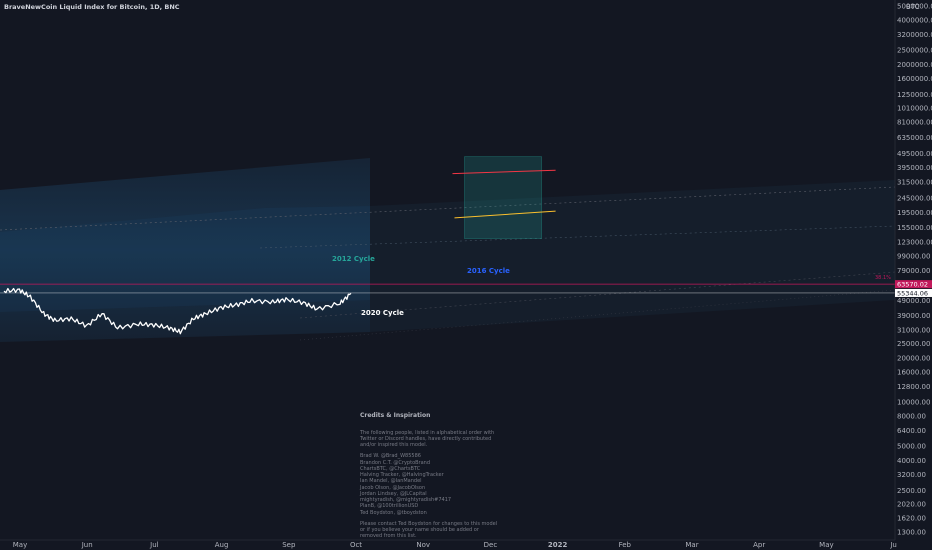 The image size is (932, 550). What do you see at coordinates (914, 168) in the screenshot?
I see `price-tick-label: 395000.00` at bounding box center [914, 168].